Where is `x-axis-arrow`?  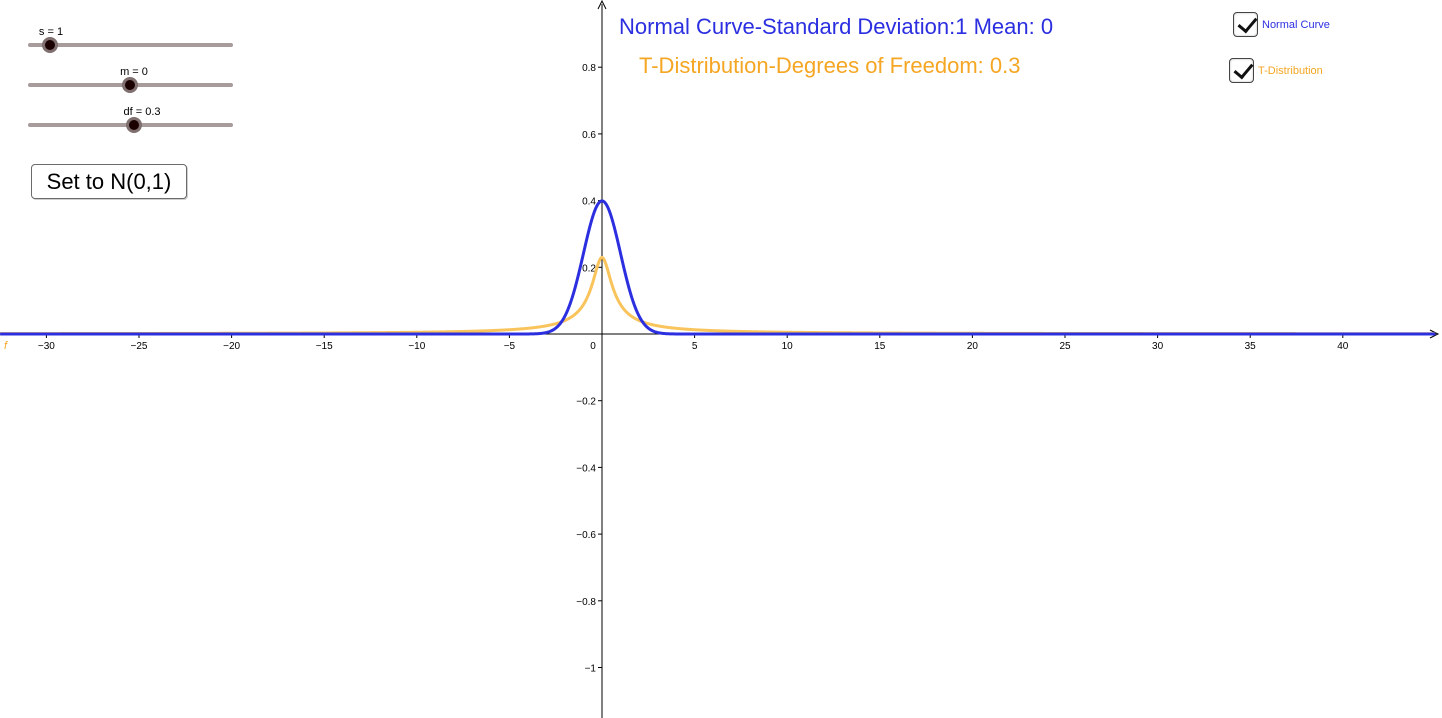
x-axis-arrow is located at coordinates (1434, 334).